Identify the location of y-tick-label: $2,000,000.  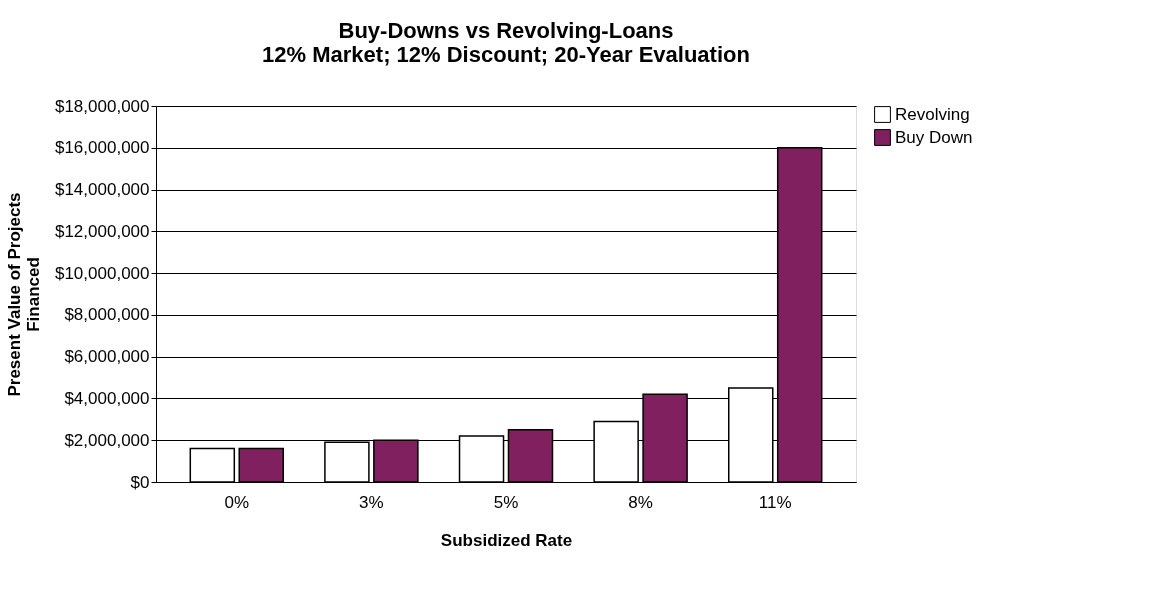
(107, 440).